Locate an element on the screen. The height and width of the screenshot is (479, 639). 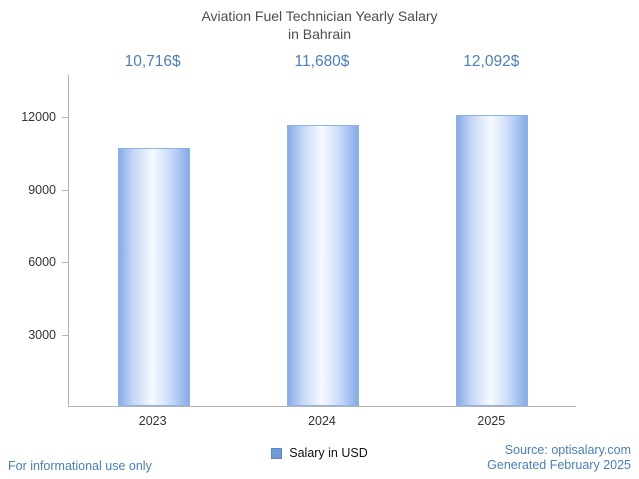
bar-value-labels: 10,716$ 11,680$ 12,092$ is located at coordinates (322, 62).